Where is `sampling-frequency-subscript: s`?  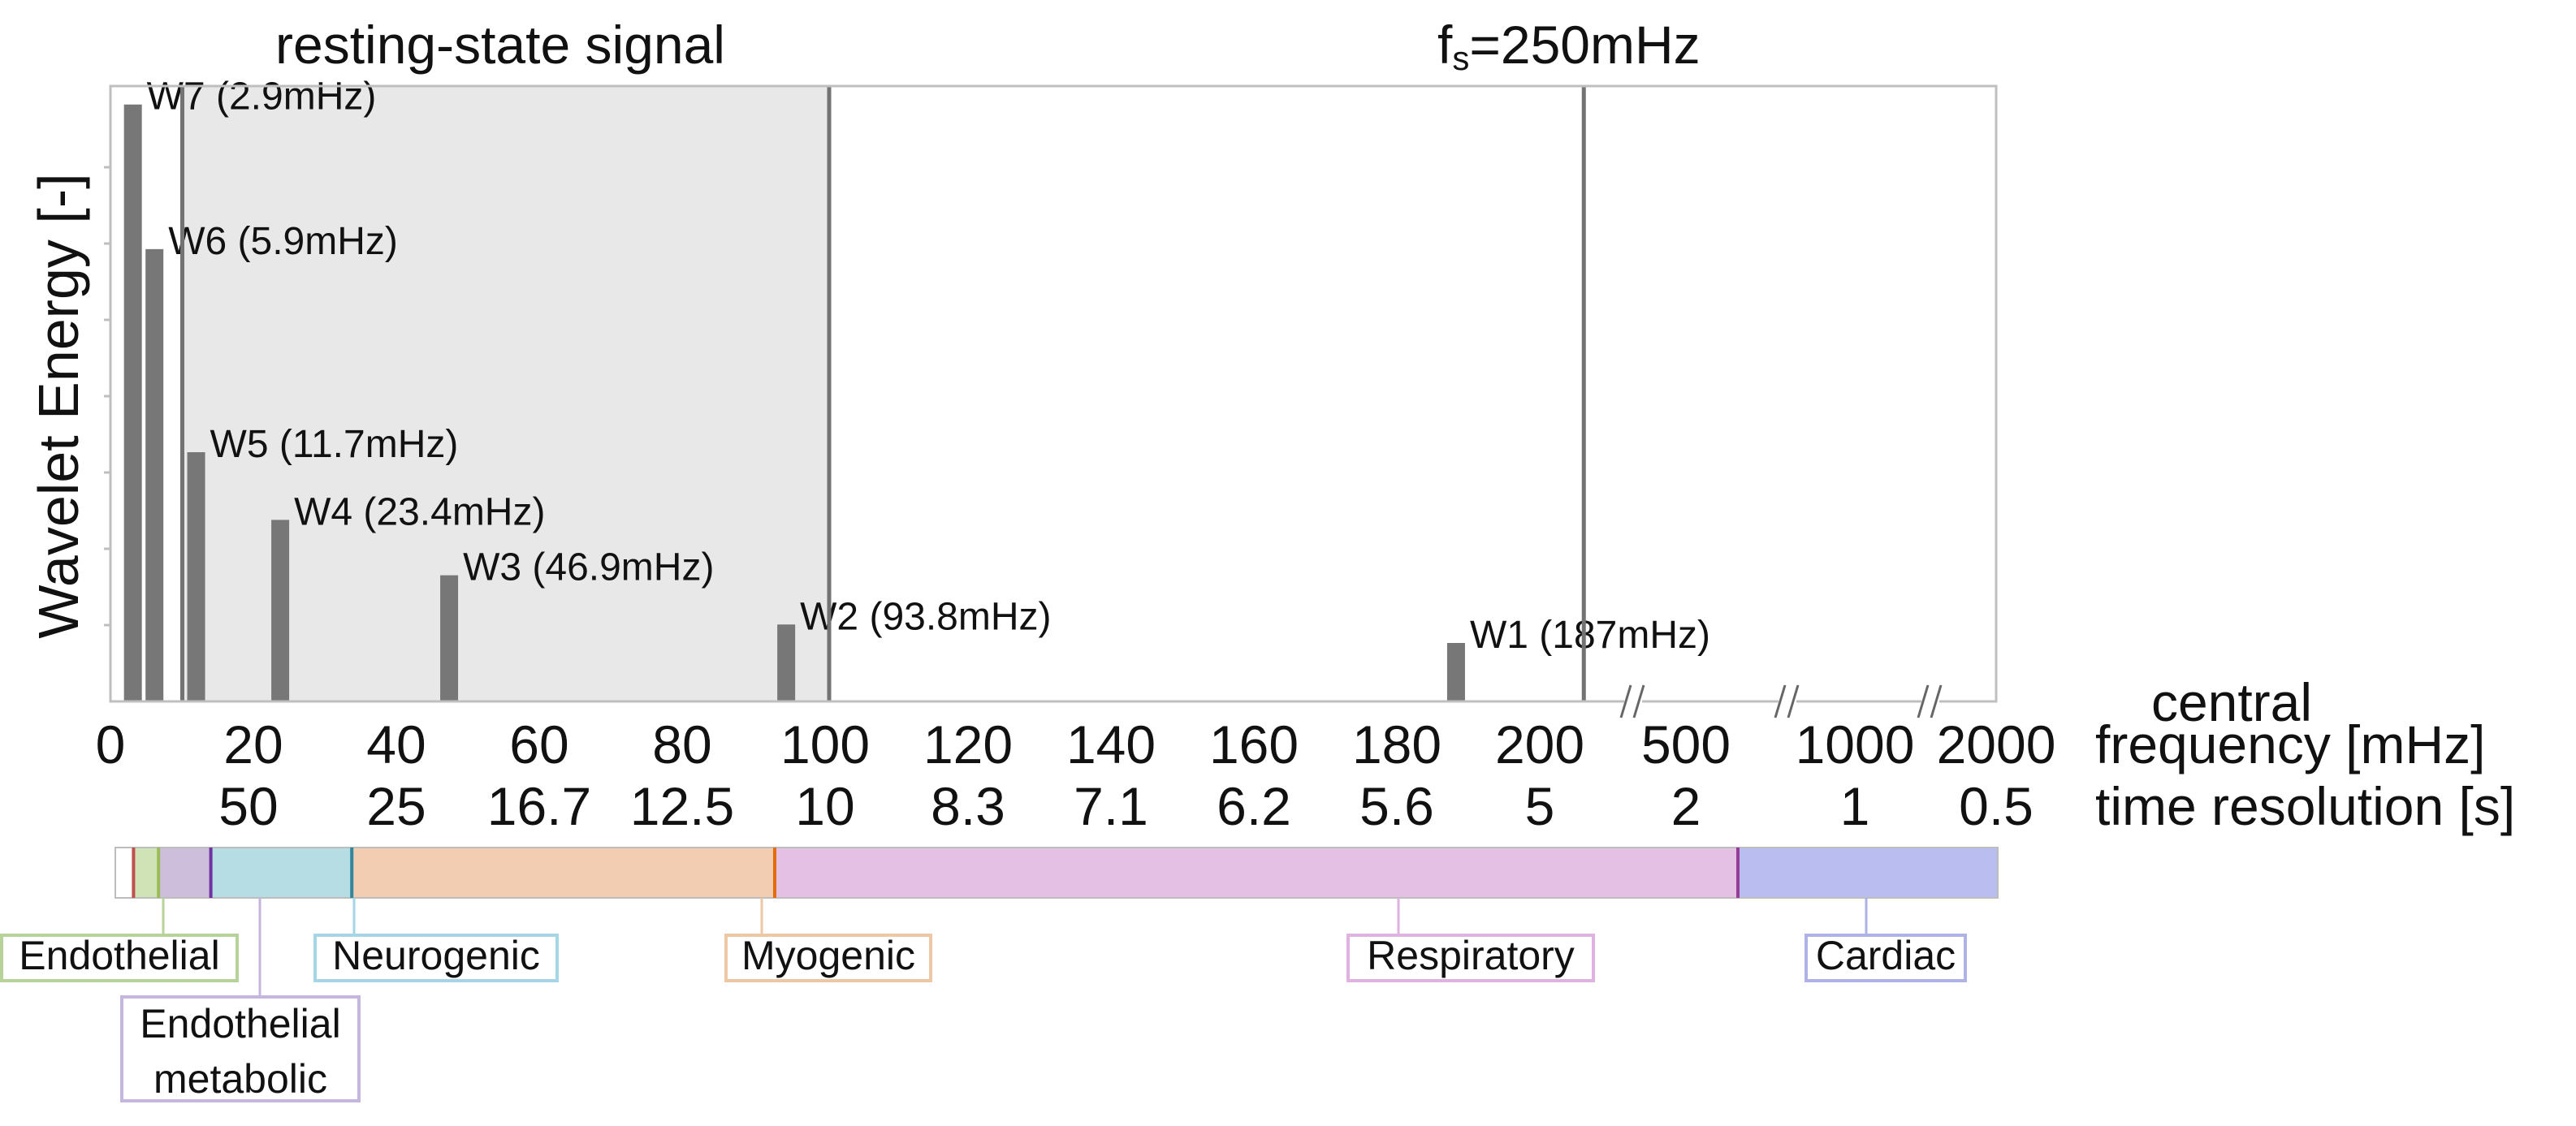
sampling-frequency-subscript: s is located at coordinates (1461, 58).